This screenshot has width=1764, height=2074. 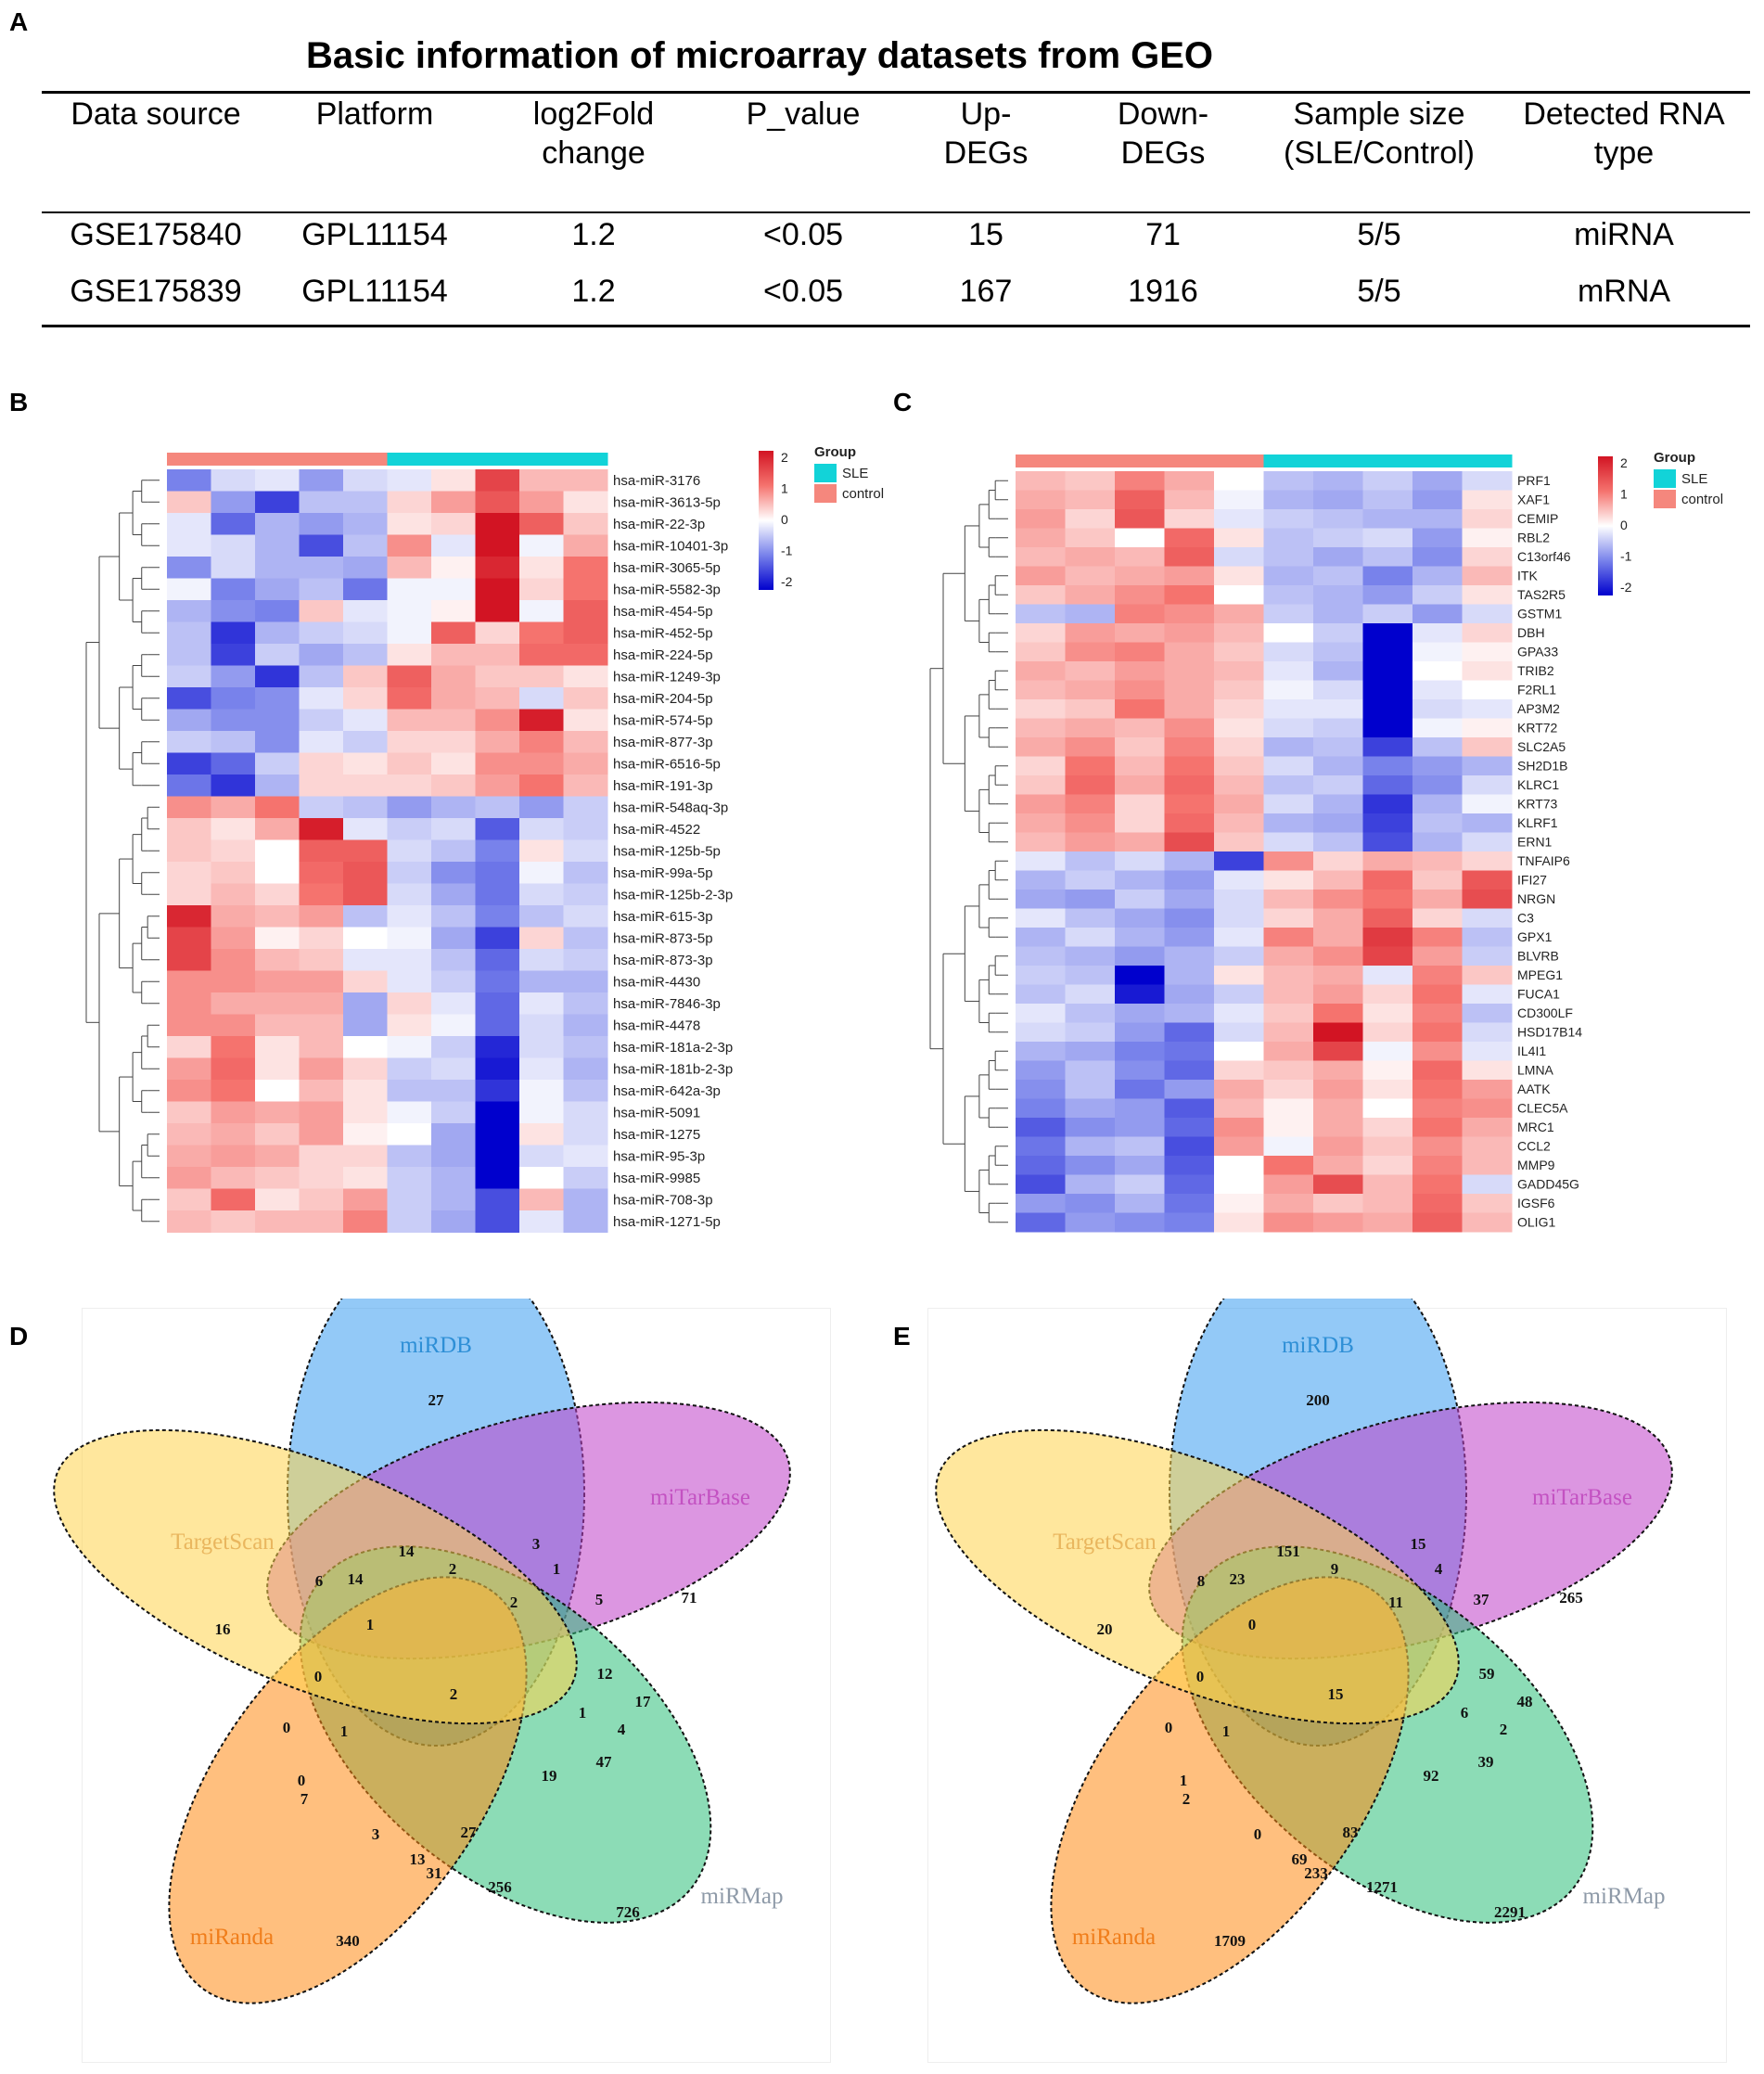 I want to click on venn-region-count: 83, so click(x=1351, y=1832).